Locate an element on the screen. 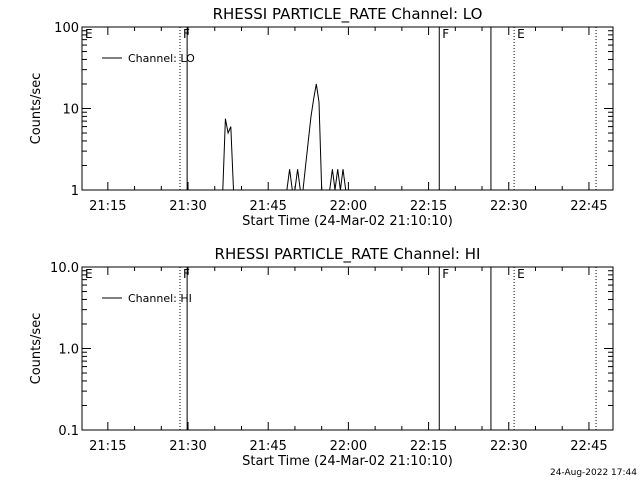 This screenshot has height=480, width=640. legend-entry: Channel: HI is located at coordinates (160, 298).